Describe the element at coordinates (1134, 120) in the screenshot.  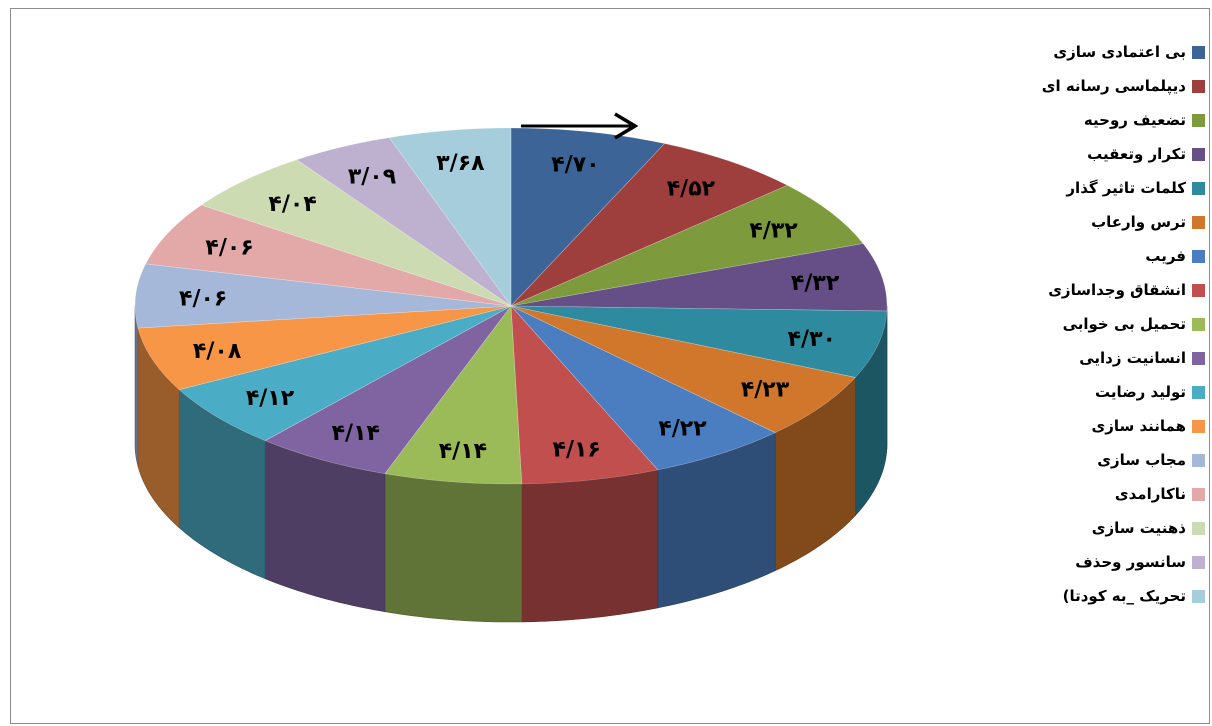
I see `legend-label: تضعیف روحیه` at that location.